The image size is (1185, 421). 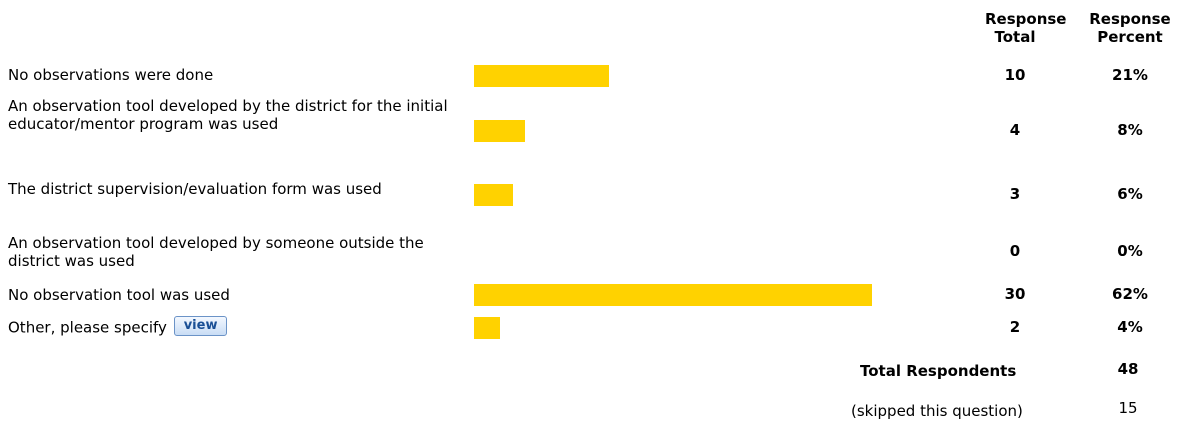 I want to click on response-percent-header-line2: Percent, so click(x=1130, y=37).